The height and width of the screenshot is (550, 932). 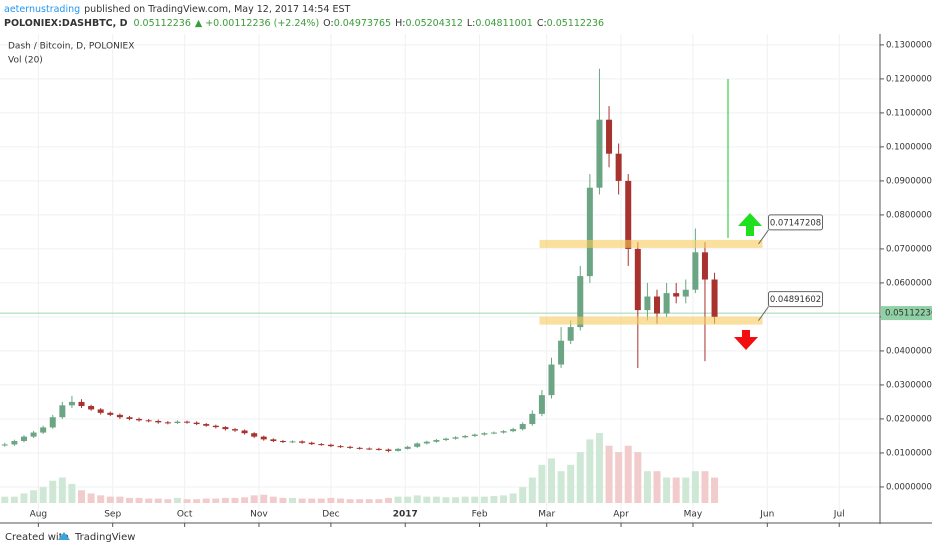 I want to click on logo, so click(x=64, y=536).